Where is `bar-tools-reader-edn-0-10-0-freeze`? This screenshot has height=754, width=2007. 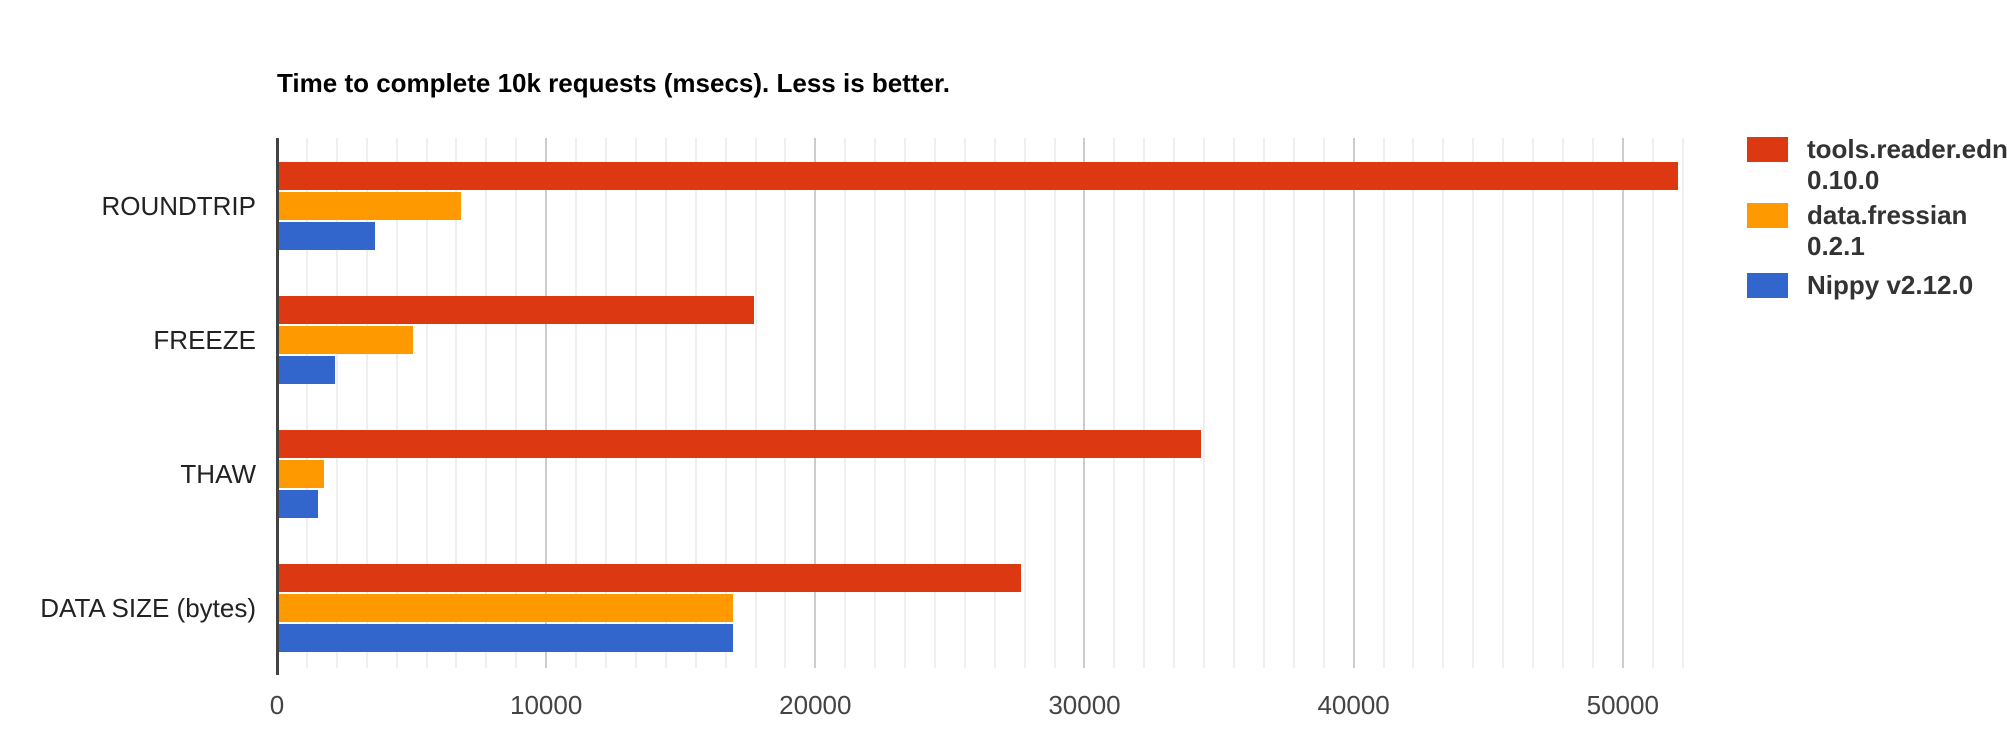
bar-tools-reader-edn-0-10-0-freeze is located at coordinates (516, 310).